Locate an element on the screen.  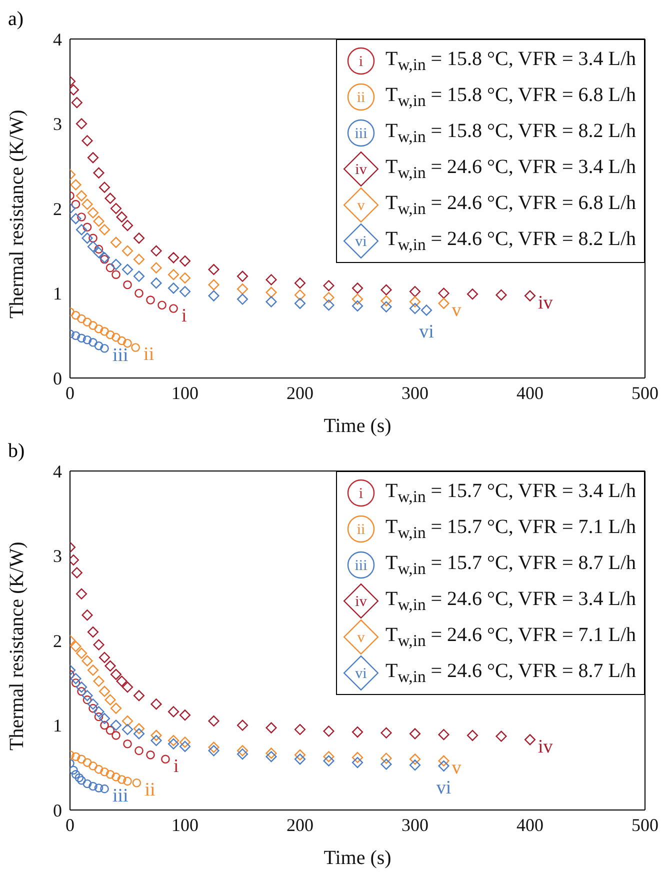
legend-label: T$_{w,in}$ = 24.6 °C, VFR = 6.8 L/h is located at coordinates (510, 205).